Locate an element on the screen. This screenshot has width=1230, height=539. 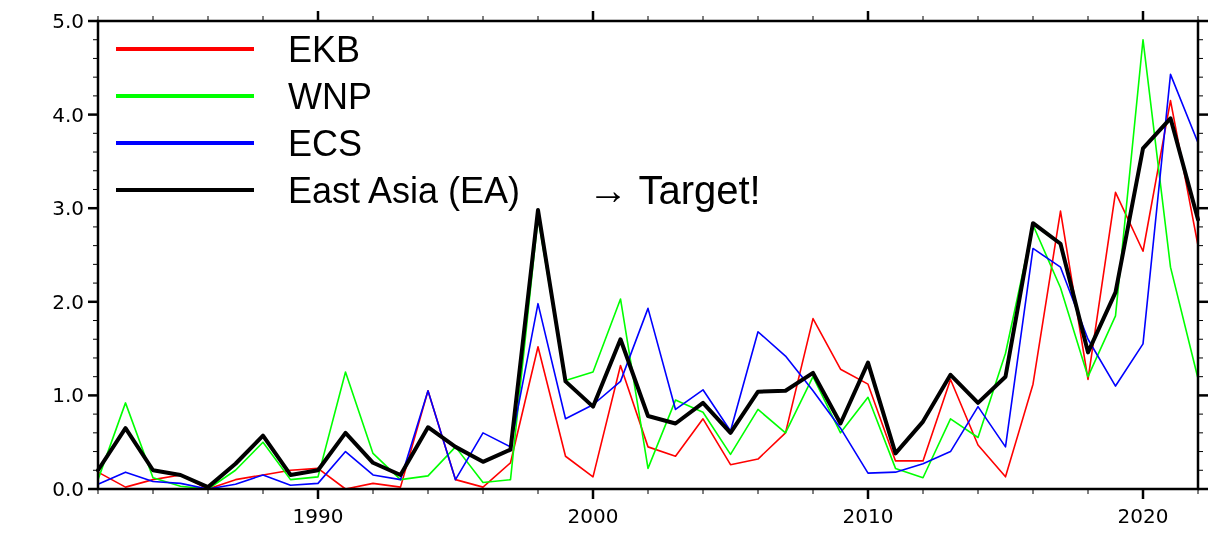
x-tick-label: 2010 is located at coordinates (868, 516).